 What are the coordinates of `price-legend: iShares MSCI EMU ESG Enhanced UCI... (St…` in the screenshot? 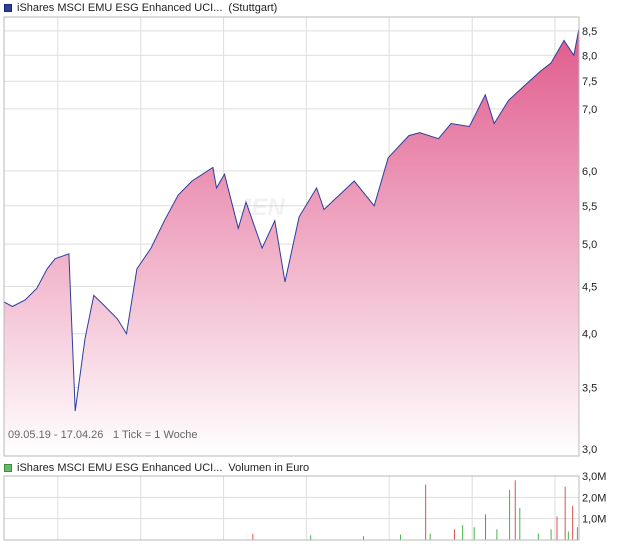 It's located at (140, 8).